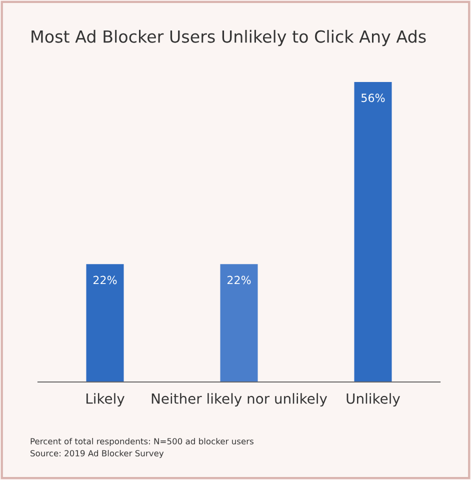 Image resolution: width=471 pixels, height=480 pixels. Describe the element at coordinates (240, 400) in the screenshot. I see `x-tick-label: Neither likely nor unlikely` at that location.